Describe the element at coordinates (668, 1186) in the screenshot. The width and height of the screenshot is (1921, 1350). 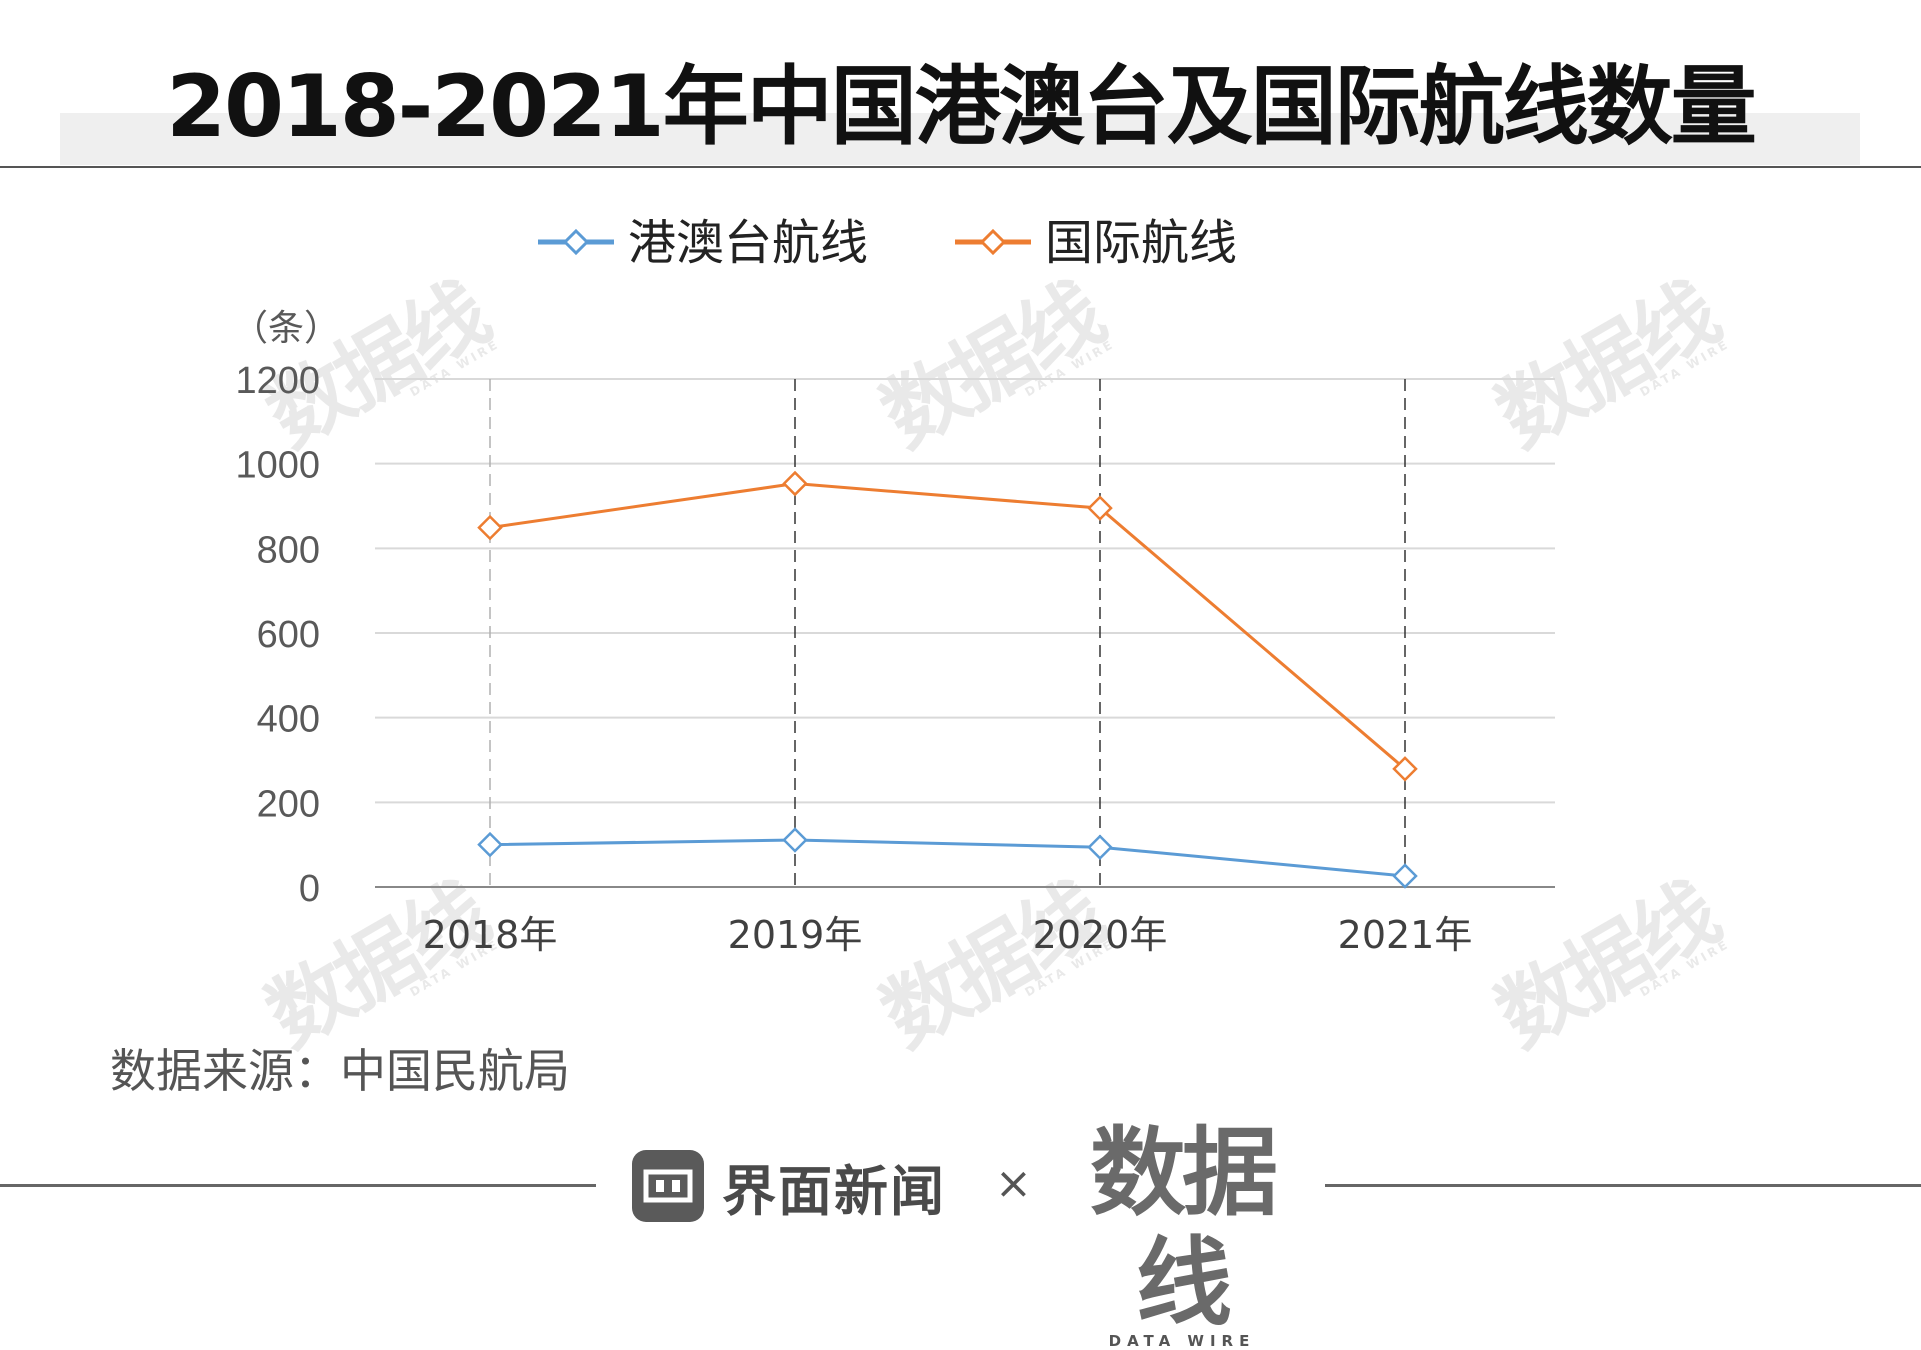
I see `jiemian-logo-icon` at that location.